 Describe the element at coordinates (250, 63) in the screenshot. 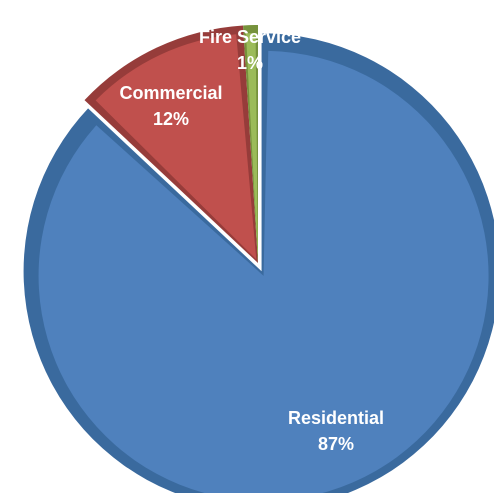

I see `slice-value-fire-service: 1%` at that location.